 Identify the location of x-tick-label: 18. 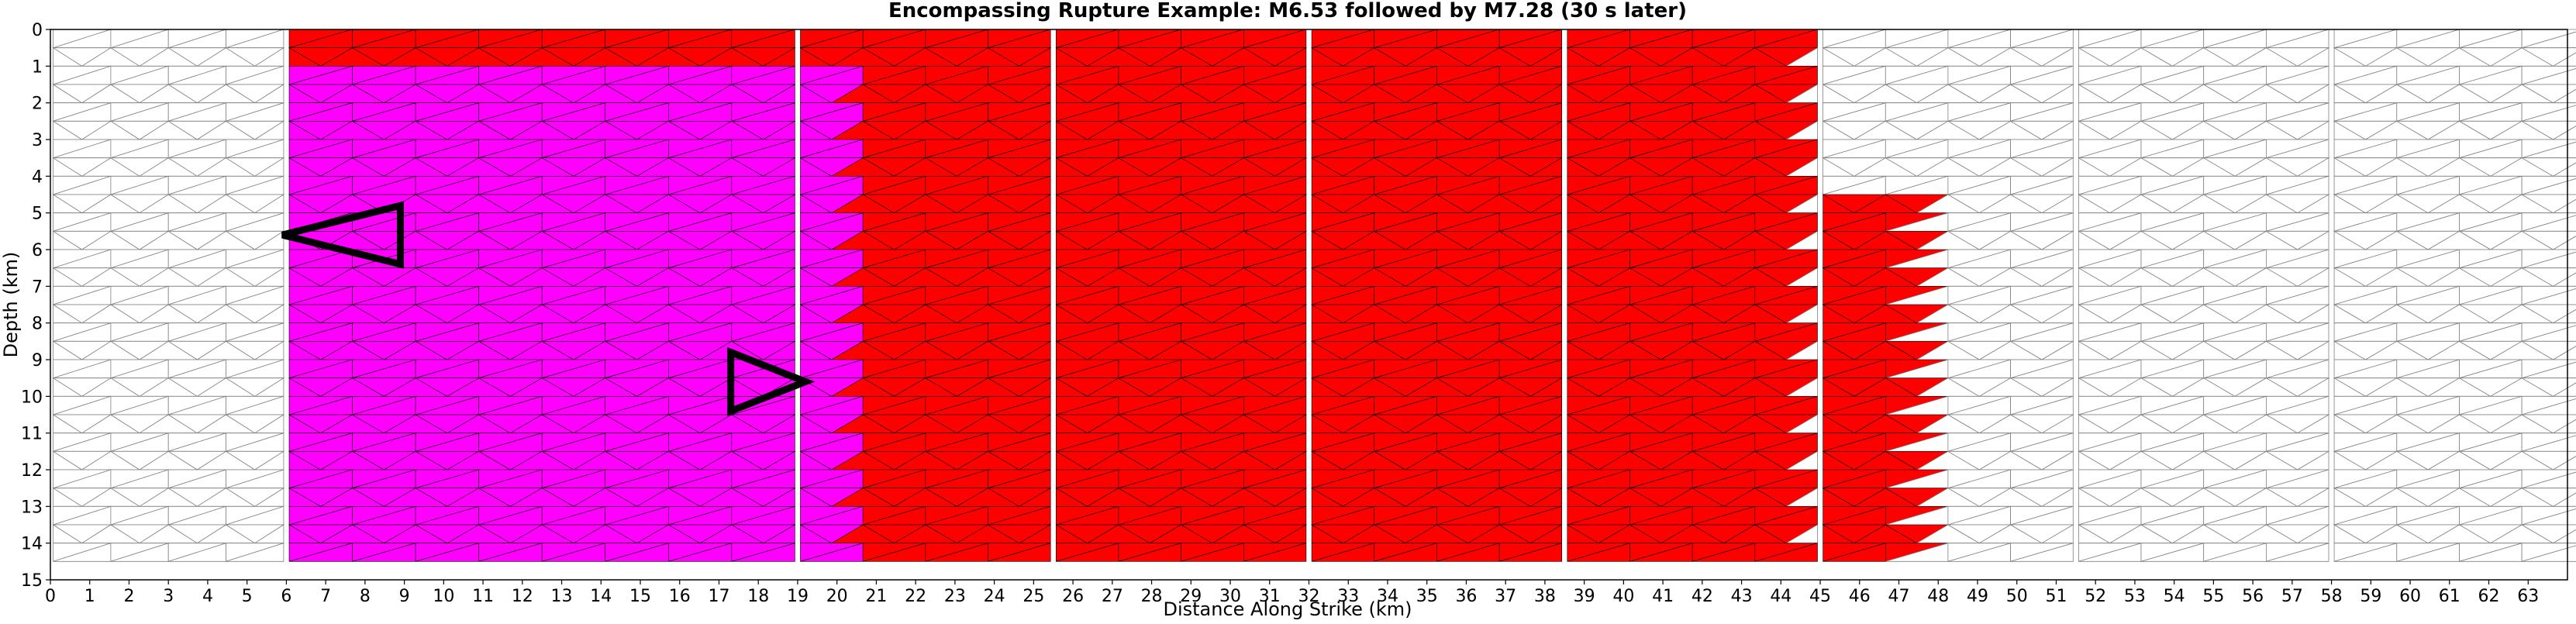
(758, 596).